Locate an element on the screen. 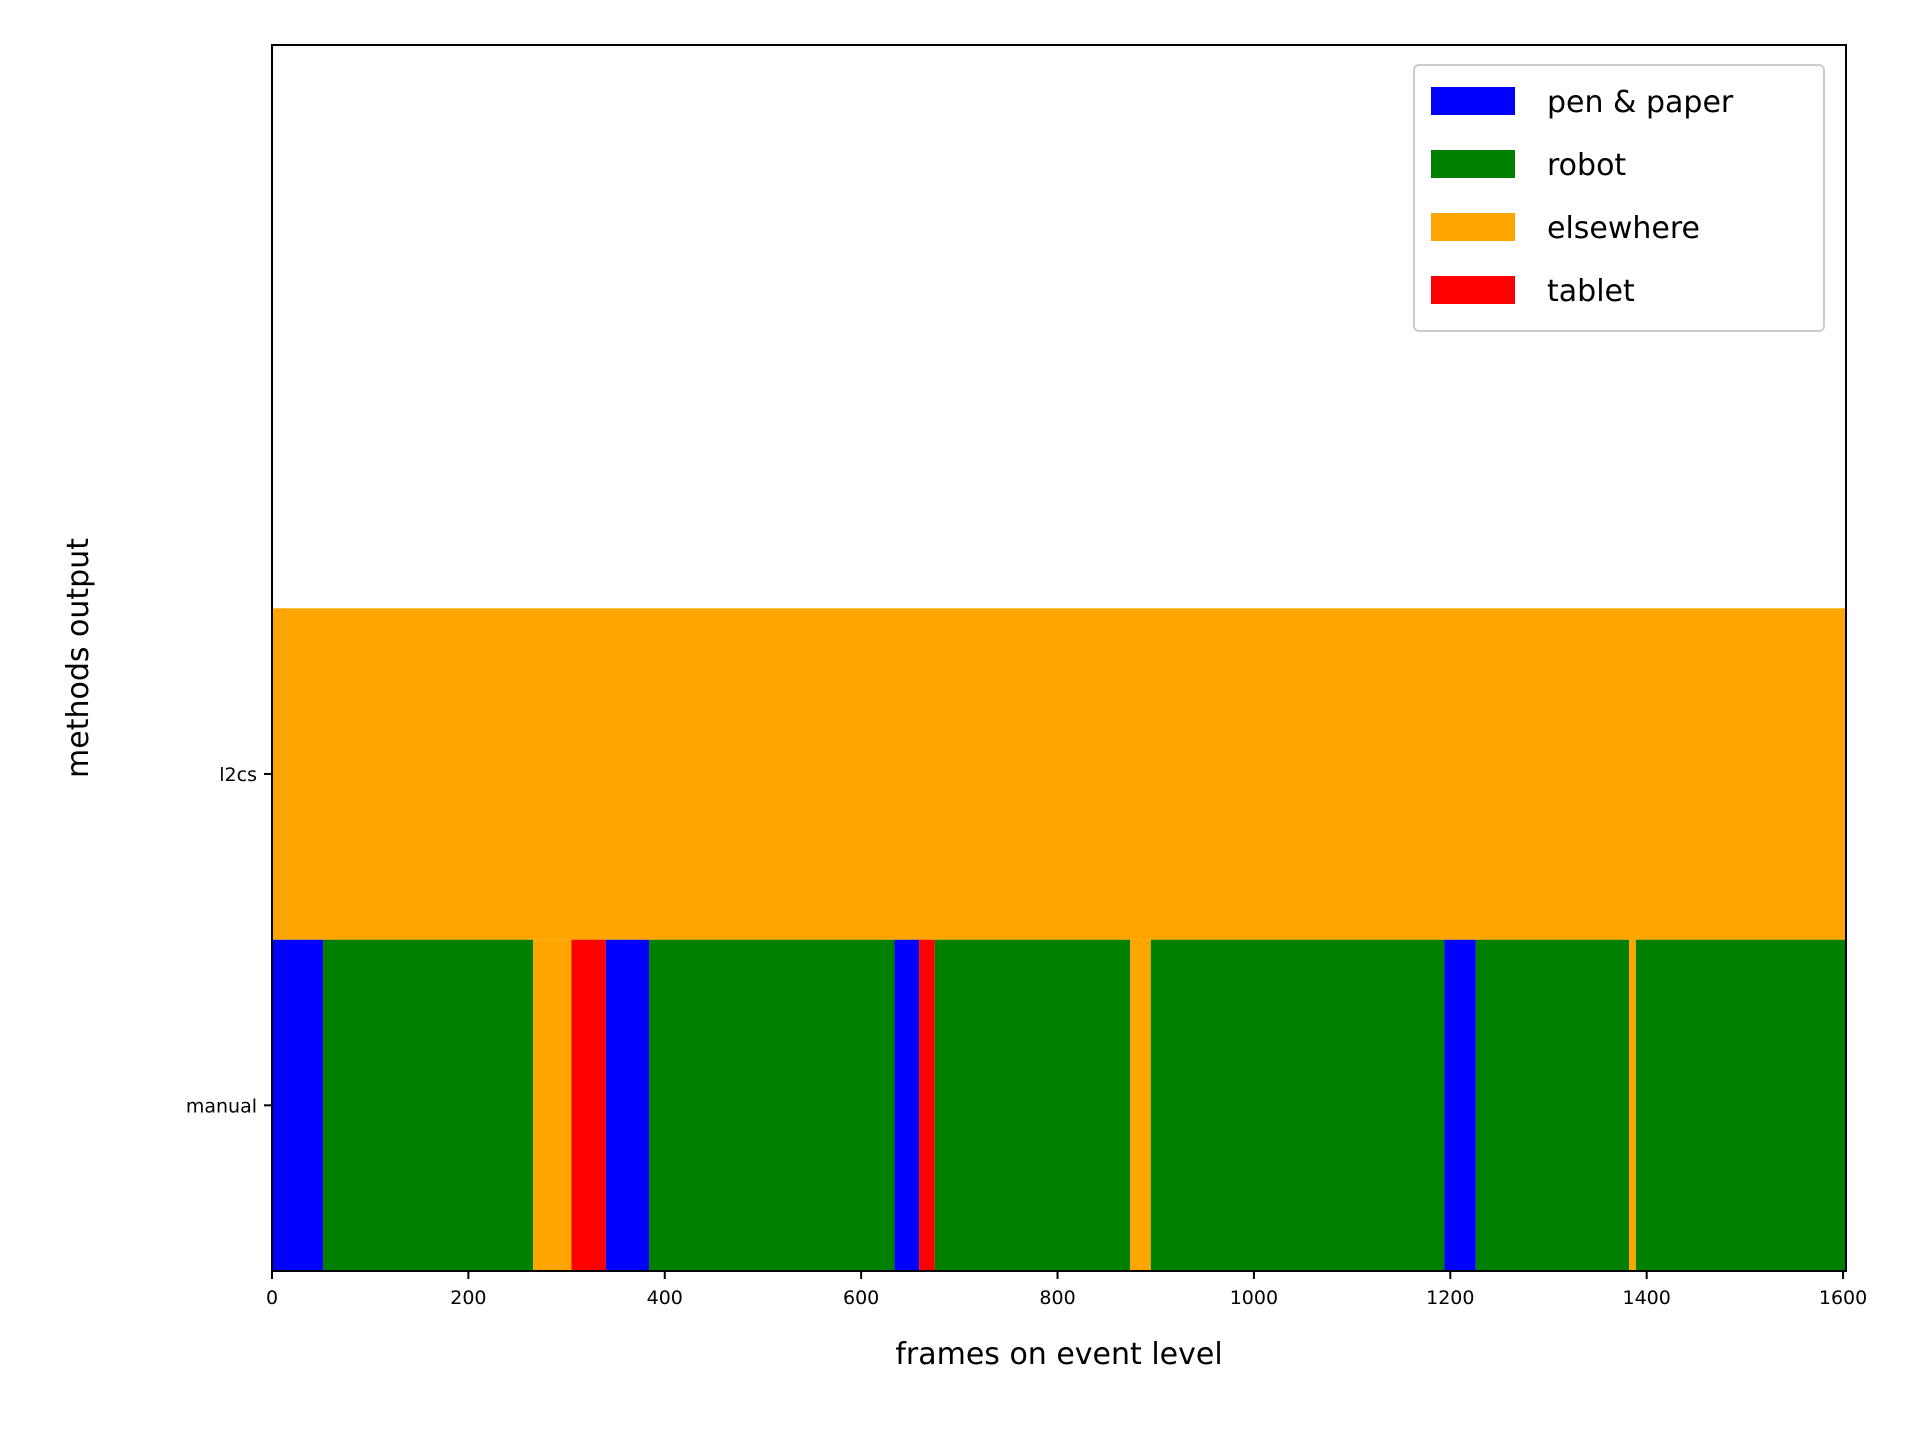  x-axis-label: frames on event level is located at coordinates (1058, 1354).